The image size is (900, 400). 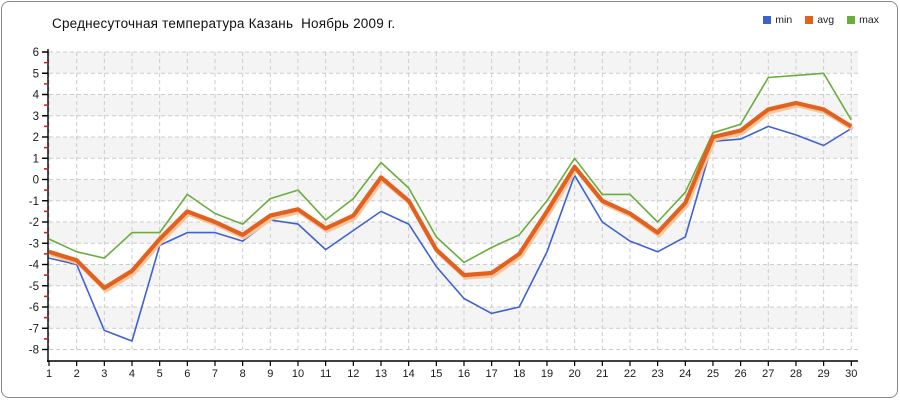 I want to click on y-tick-label: 6, so click(x=36, y=53).